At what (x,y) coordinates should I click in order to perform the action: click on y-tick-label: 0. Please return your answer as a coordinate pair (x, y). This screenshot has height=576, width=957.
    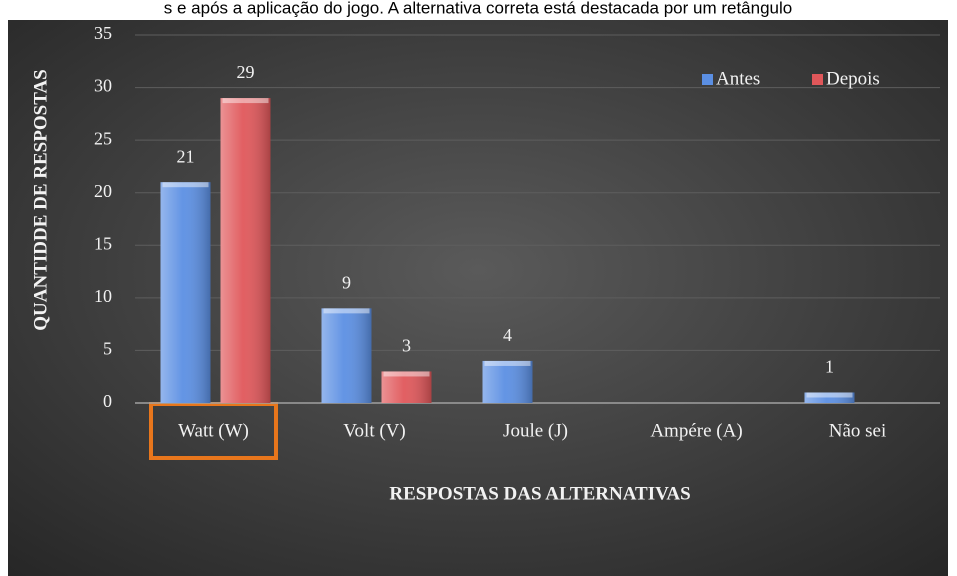
    Looking at the image, I should click on (107, 401).